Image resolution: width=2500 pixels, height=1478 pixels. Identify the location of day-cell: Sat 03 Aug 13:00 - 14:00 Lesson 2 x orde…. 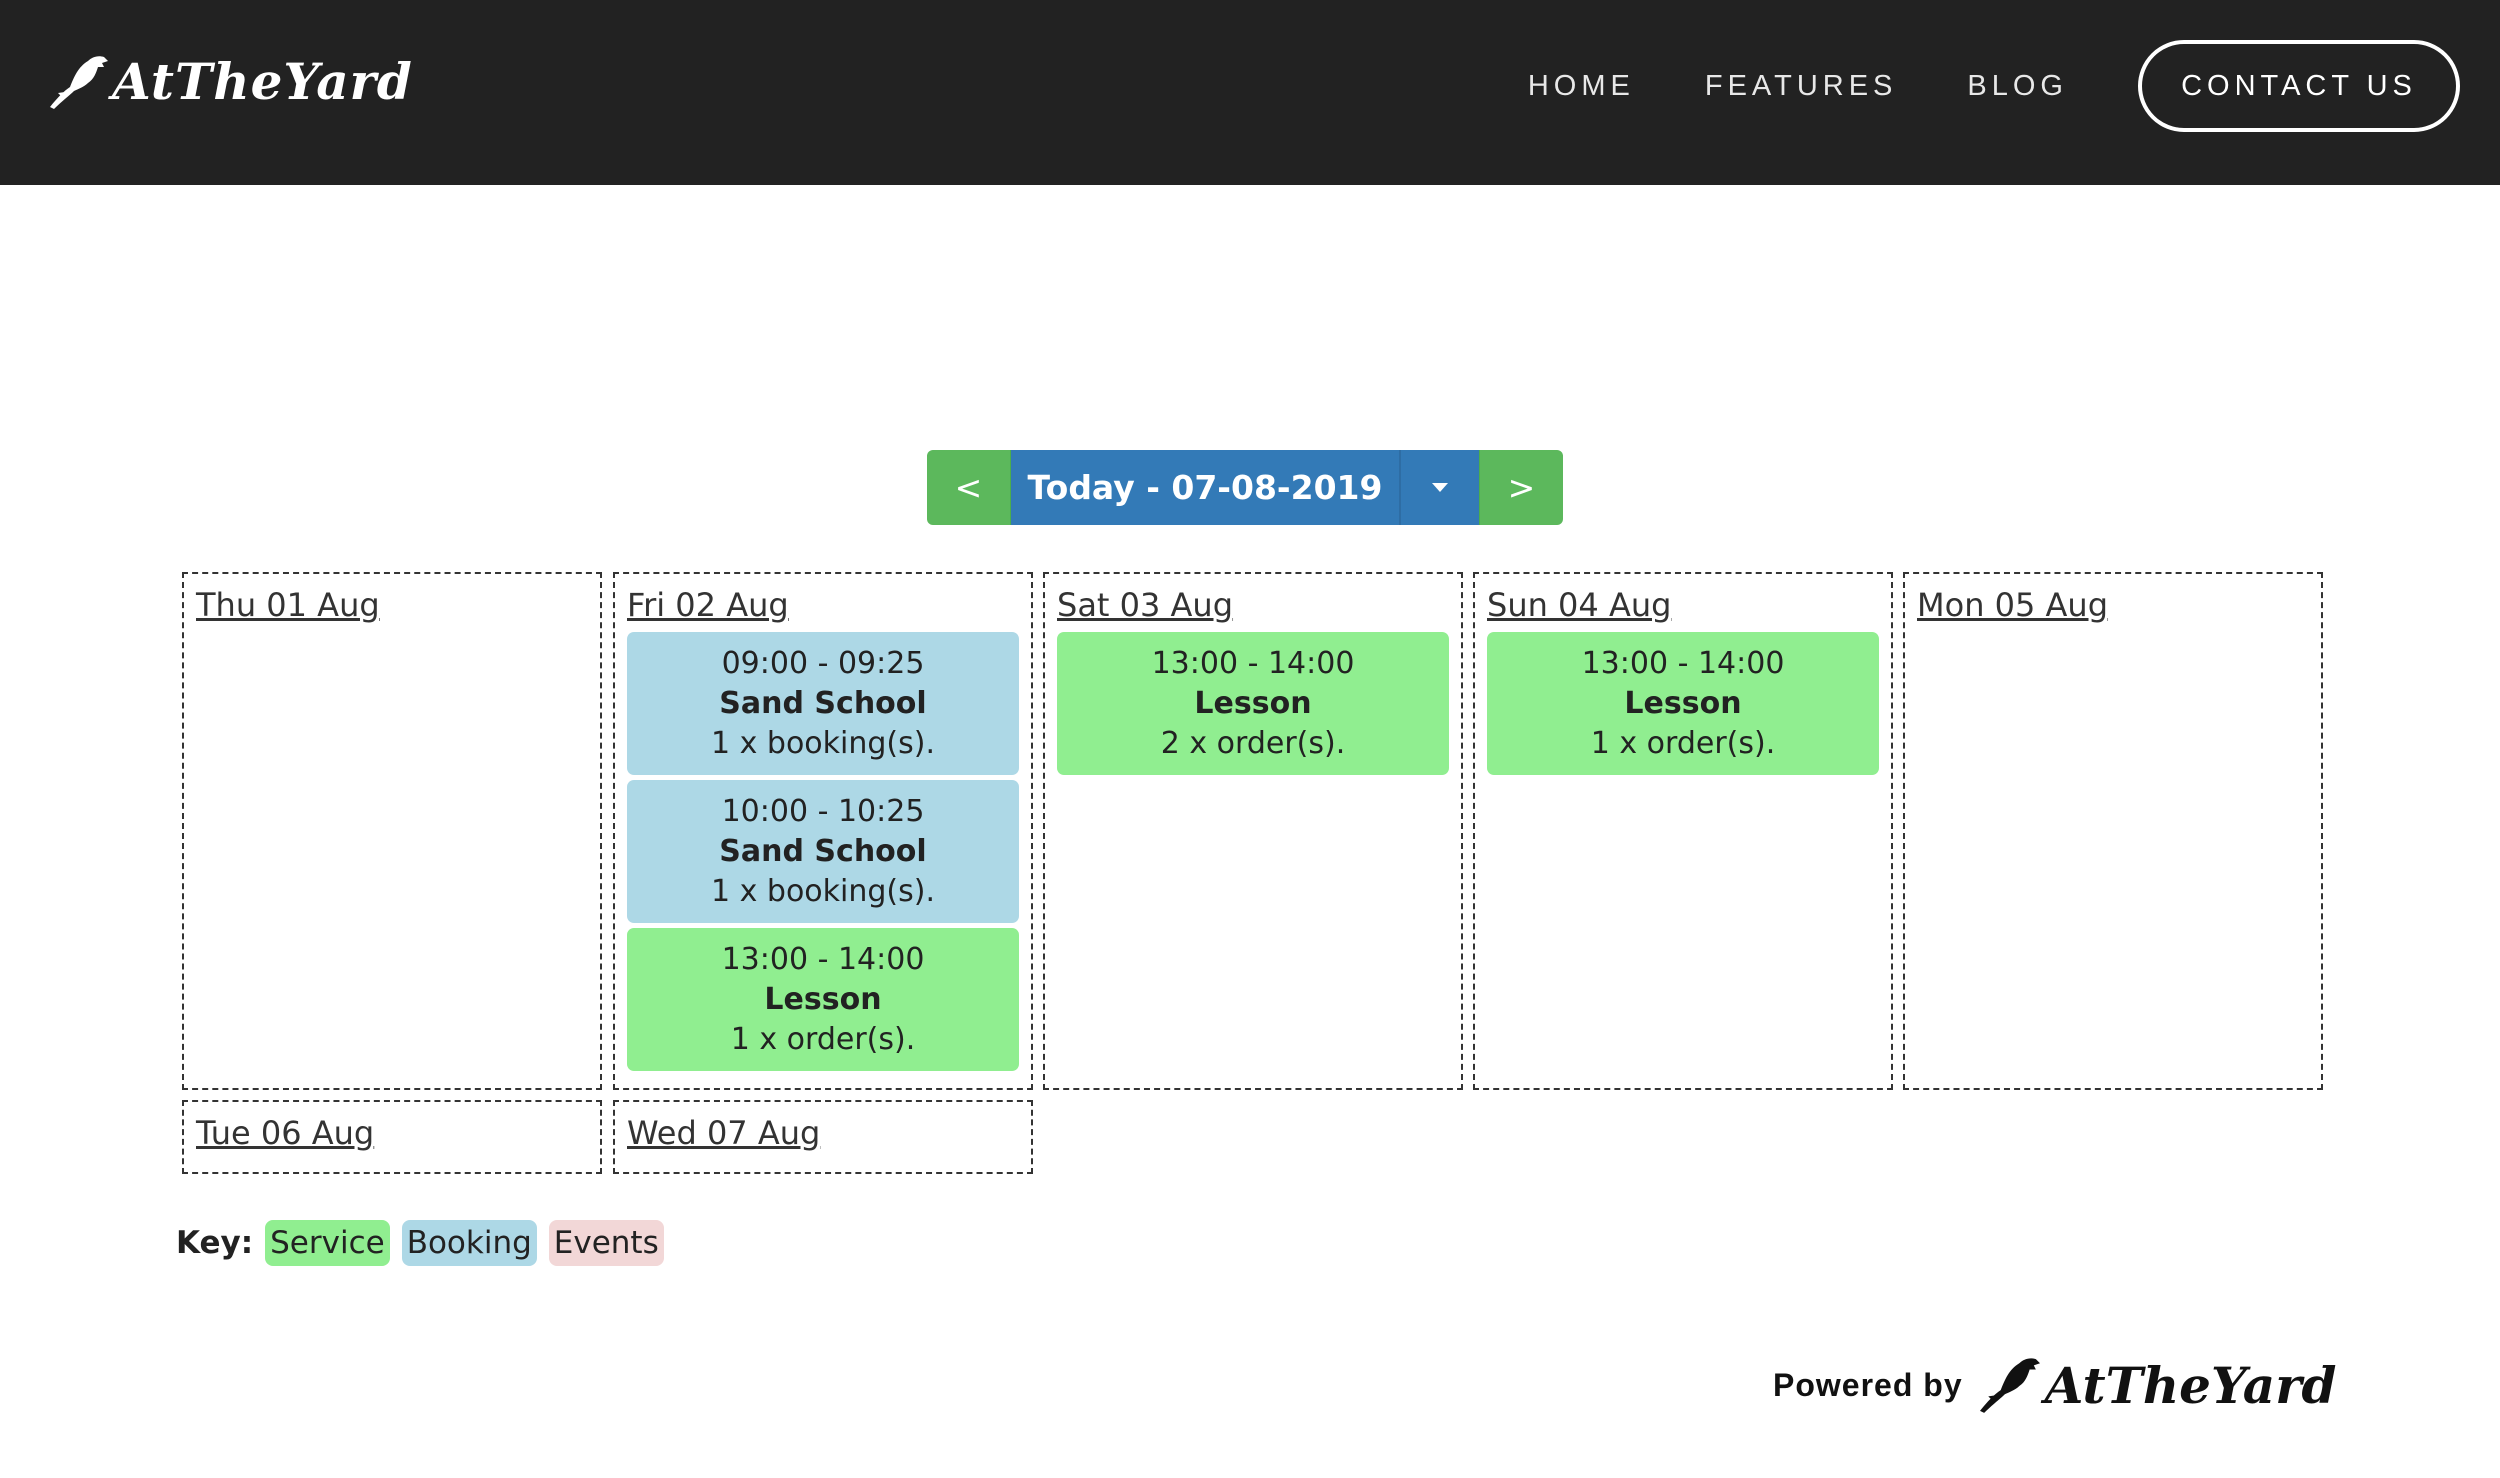
(1253, 831).